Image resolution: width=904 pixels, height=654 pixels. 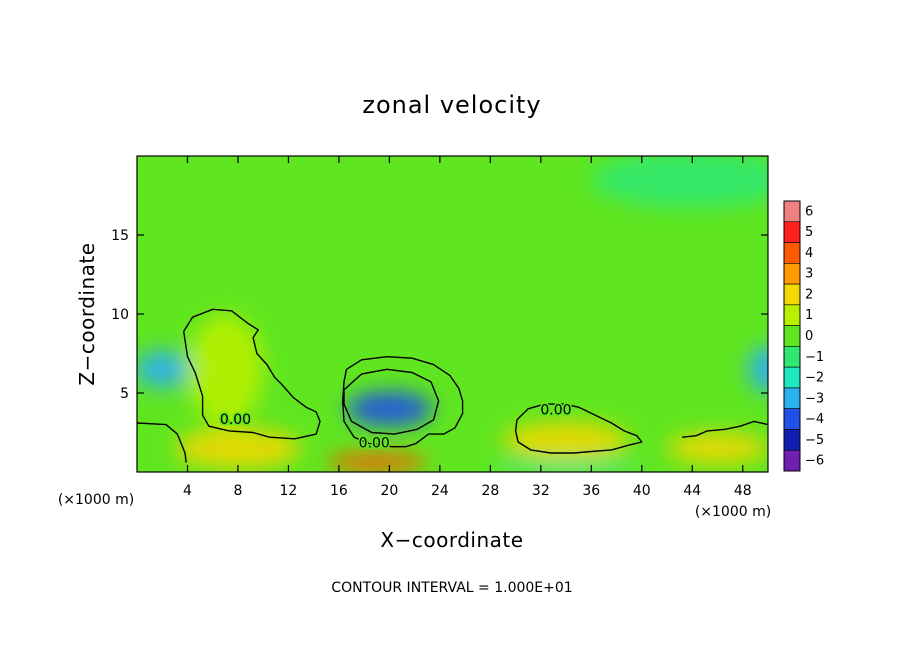 I want to click on x-tick-label: 48, so click(x=743, y=491).